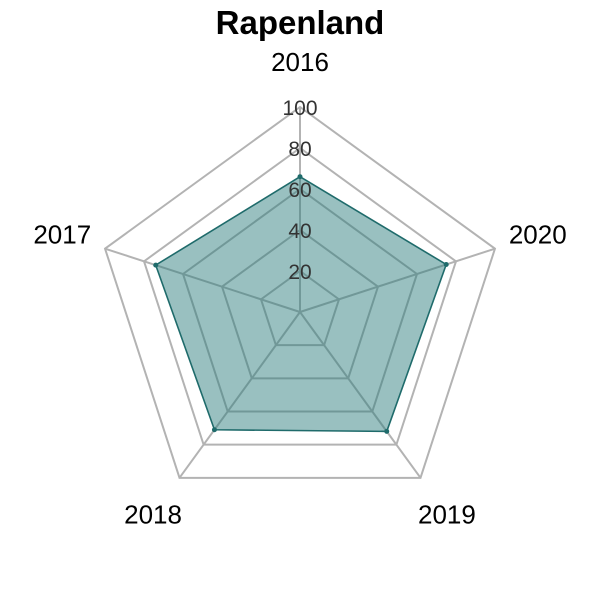 This screenshot has height=600, width=600. Describe the element at coordinates (397, 280) in the screenshot. I see `grid-spoke-2020` at that location.